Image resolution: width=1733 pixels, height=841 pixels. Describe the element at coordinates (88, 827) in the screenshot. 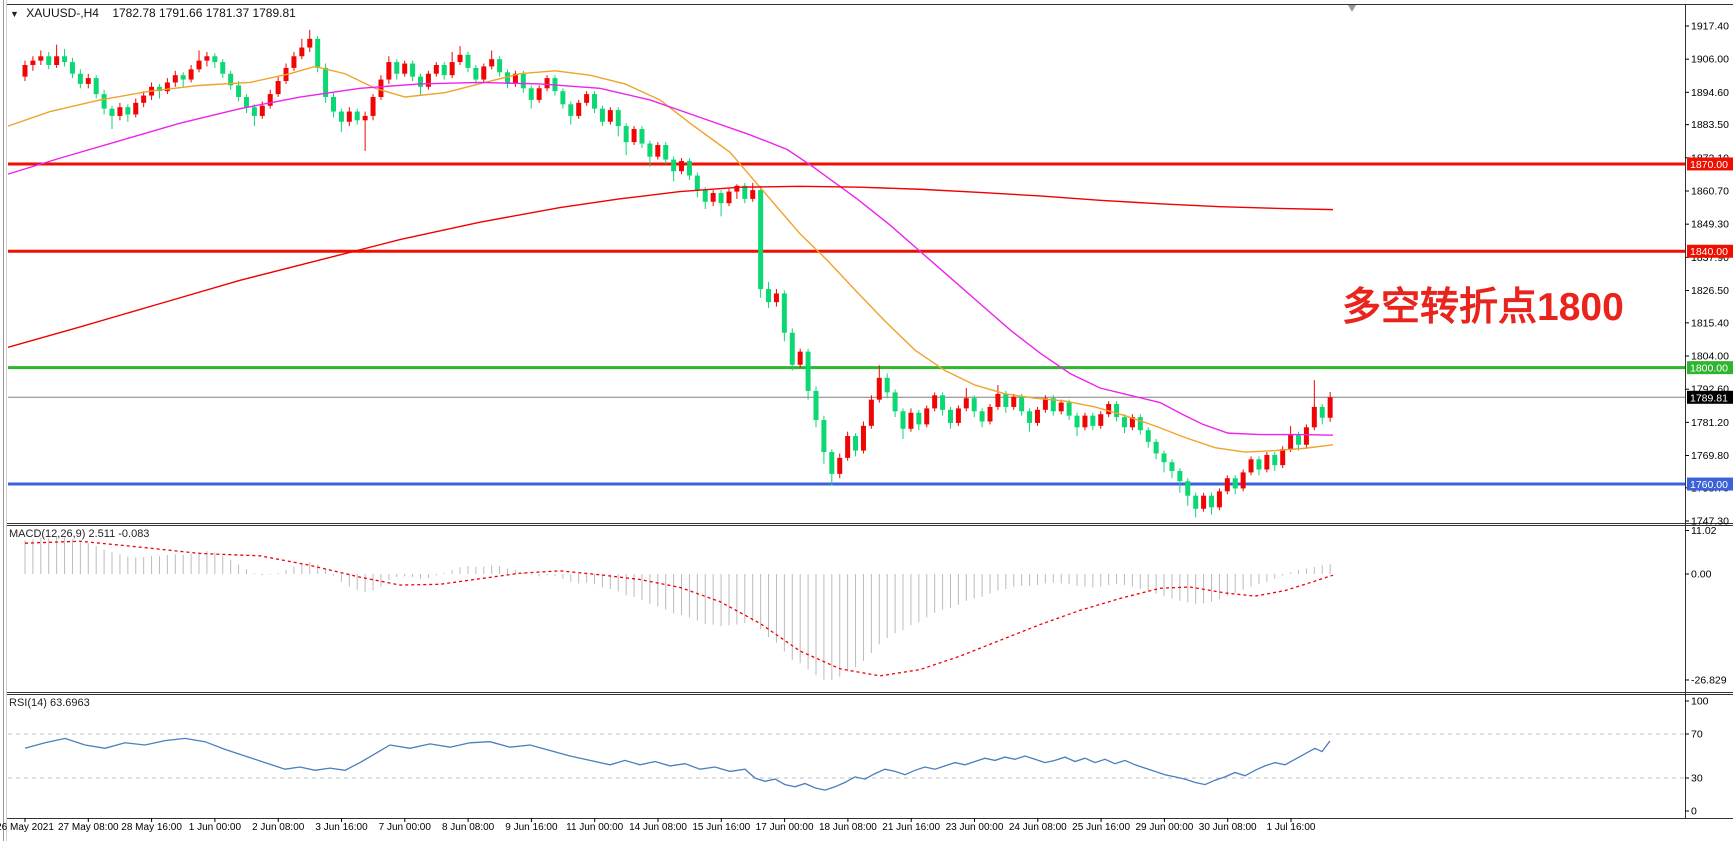

I see `svg-text: 27 May 08:00` at that location.